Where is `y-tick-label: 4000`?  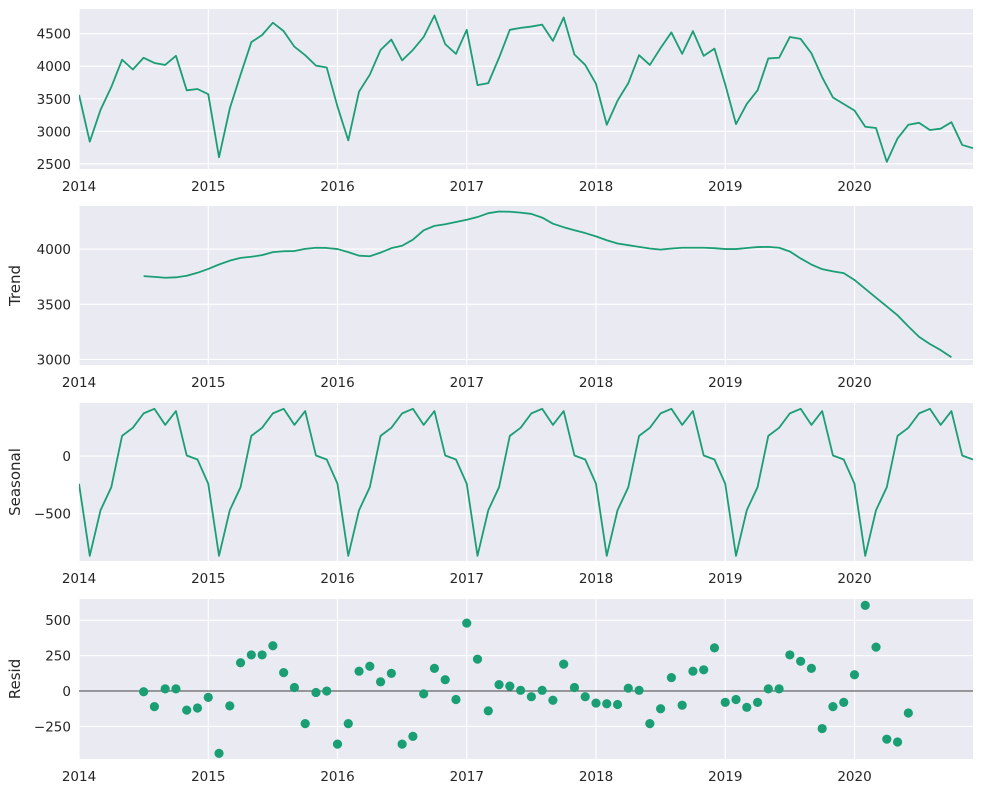
y-tick-label: 4000 is located at coordinates (54, 67).